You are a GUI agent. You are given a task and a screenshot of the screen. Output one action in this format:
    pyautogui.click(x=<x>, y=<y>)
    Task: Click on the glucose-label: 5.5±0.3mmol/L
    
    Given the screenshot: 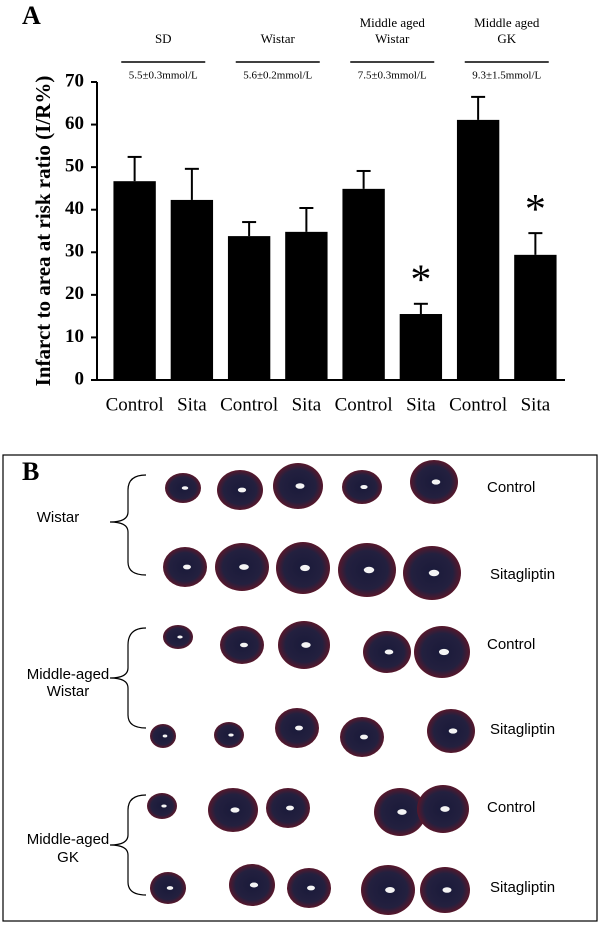 What is the action you would take?
    pyautogui.click(x=163, y=76)
    